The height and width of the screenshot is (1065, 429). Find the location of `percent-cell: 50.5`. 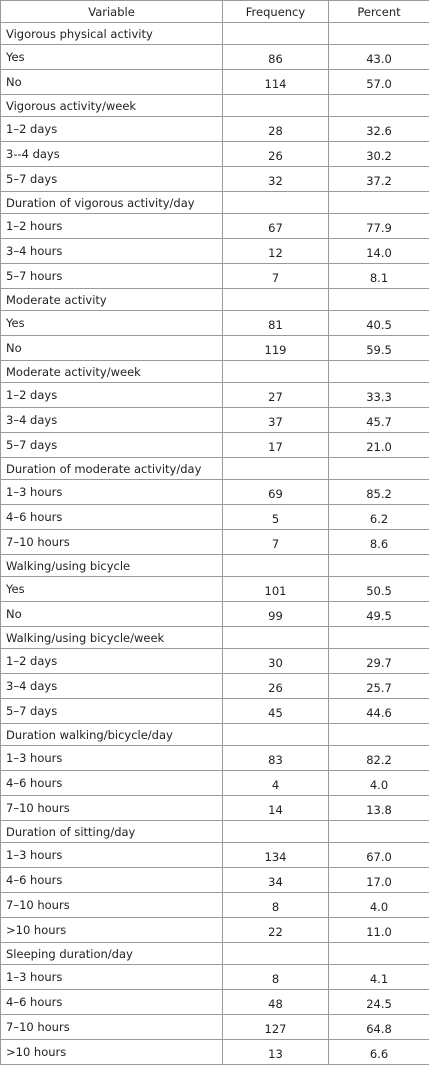

percent-cell: 50.5 is located at coordinates (379, 589).